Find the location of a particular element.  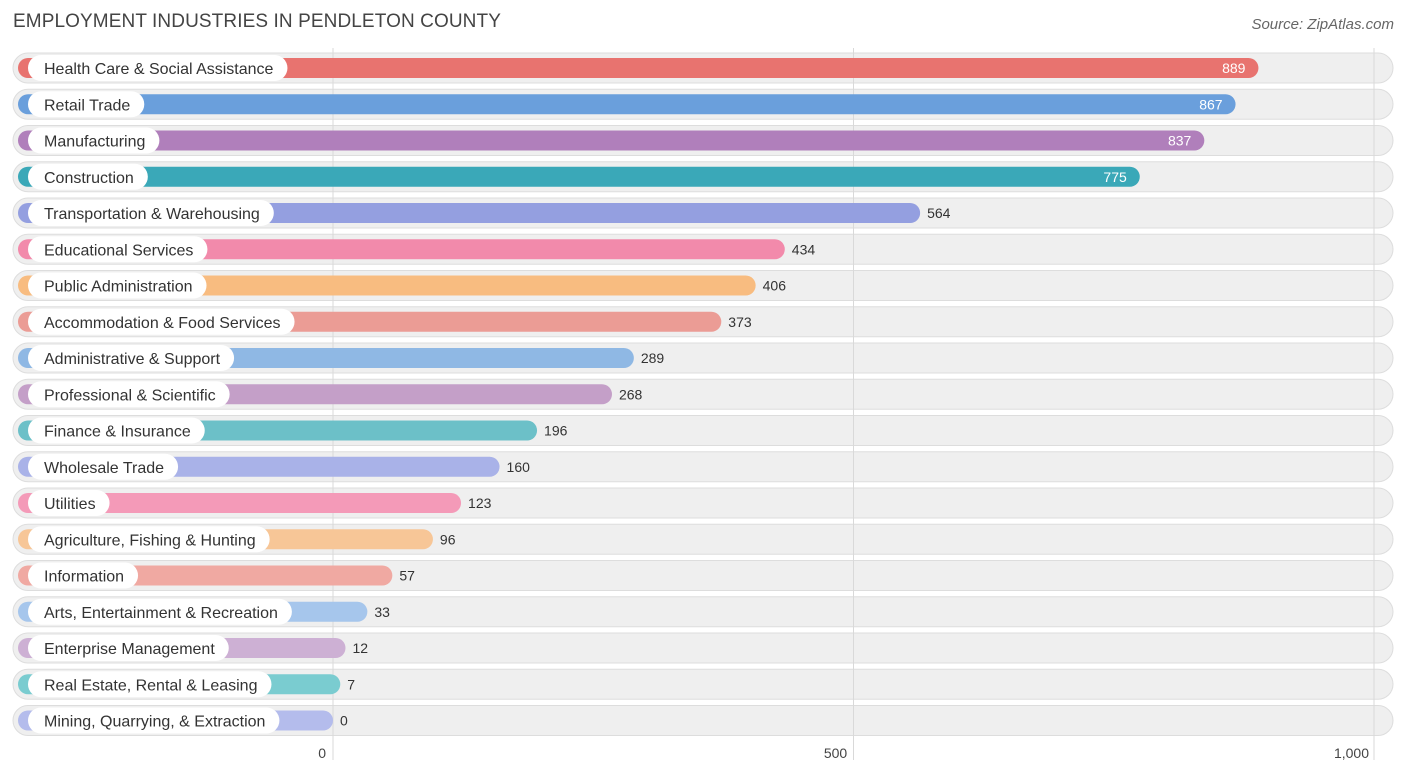

value-label: 775 is located at coordinates (1115, 177).